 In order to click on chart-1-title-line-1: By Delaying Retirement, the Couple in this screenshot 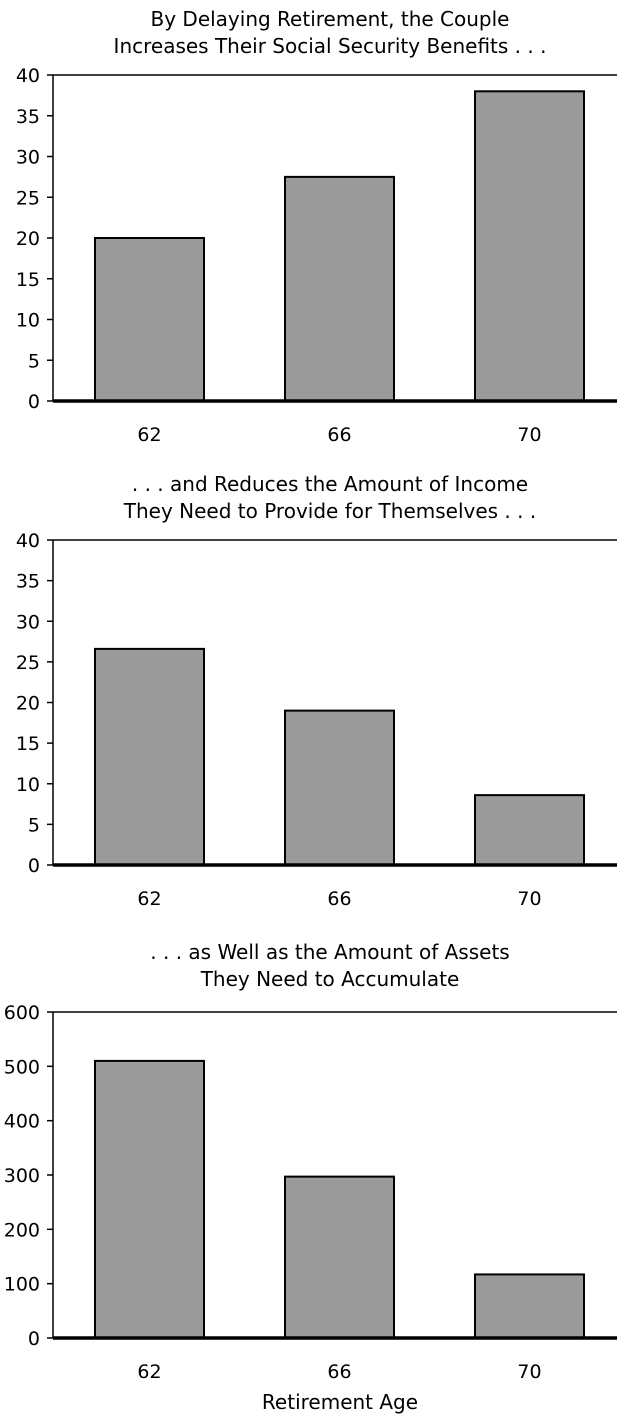, I will do `click(330, 19)`.